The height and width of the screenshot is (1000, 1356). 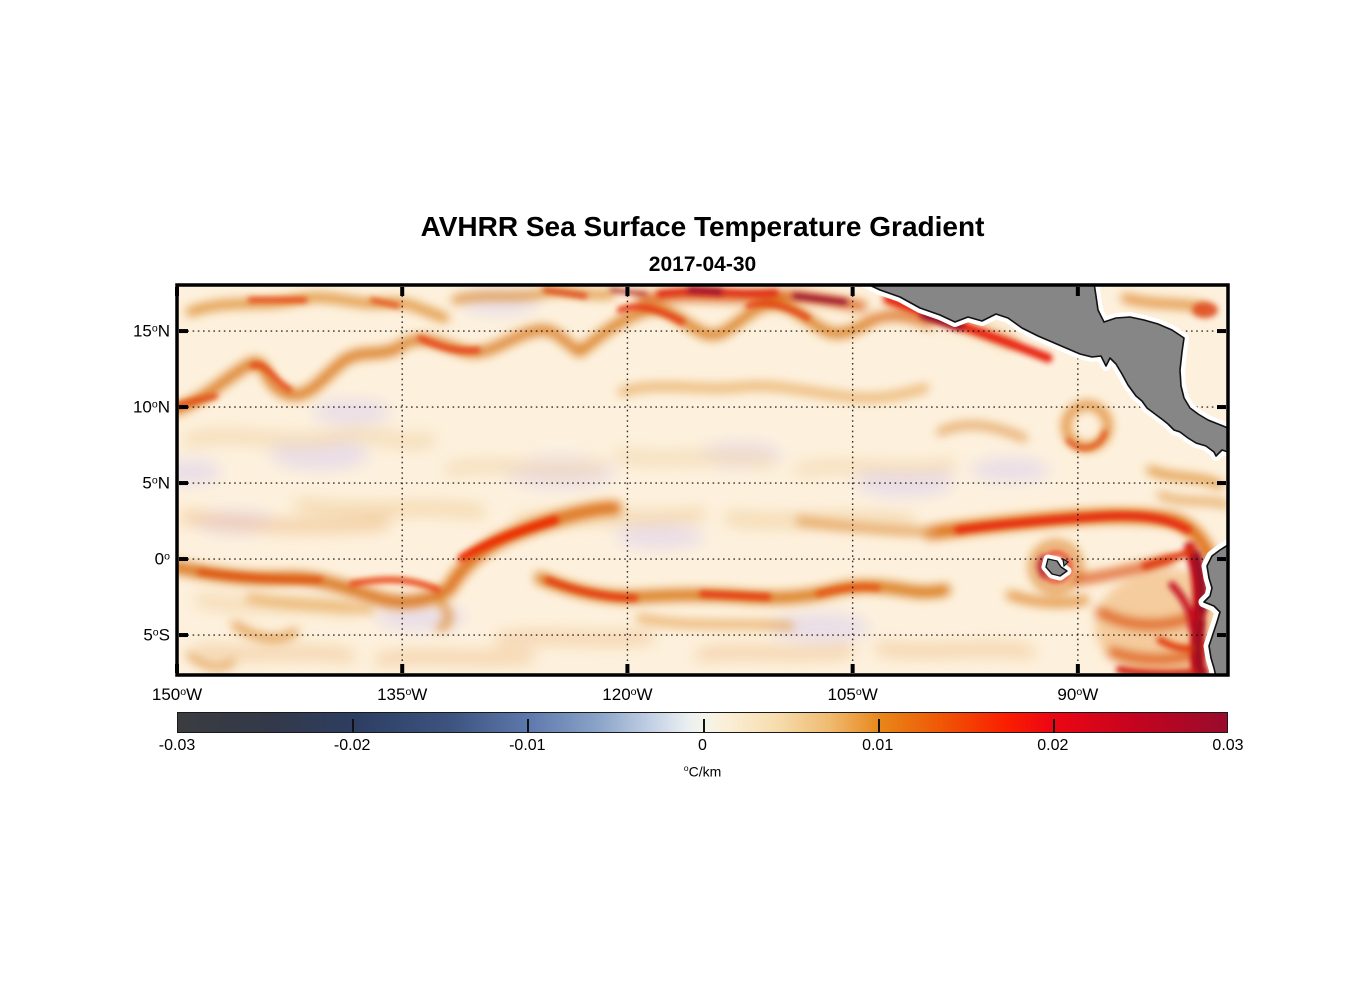 What do you see at coordinates (702, 264) in the screenshot?
I see `figure-date-subtitle: 2017-04-30` at bounding box center [702, 264].